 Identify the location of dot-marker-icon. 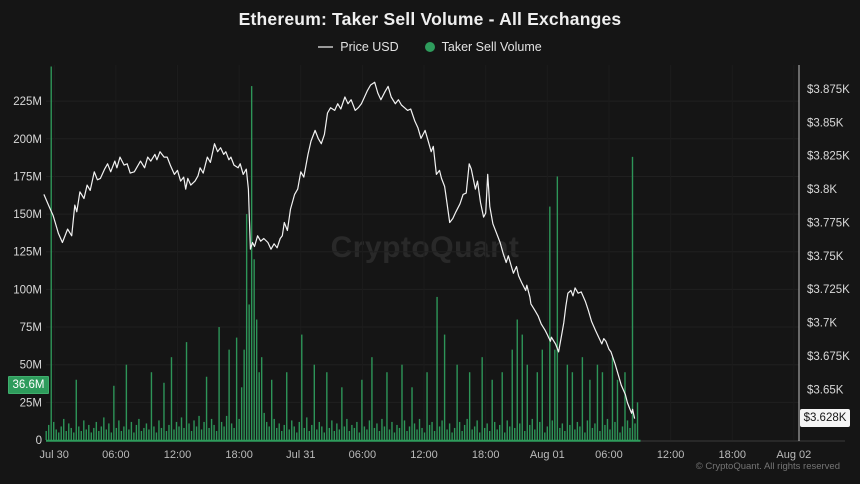
(429, 47).